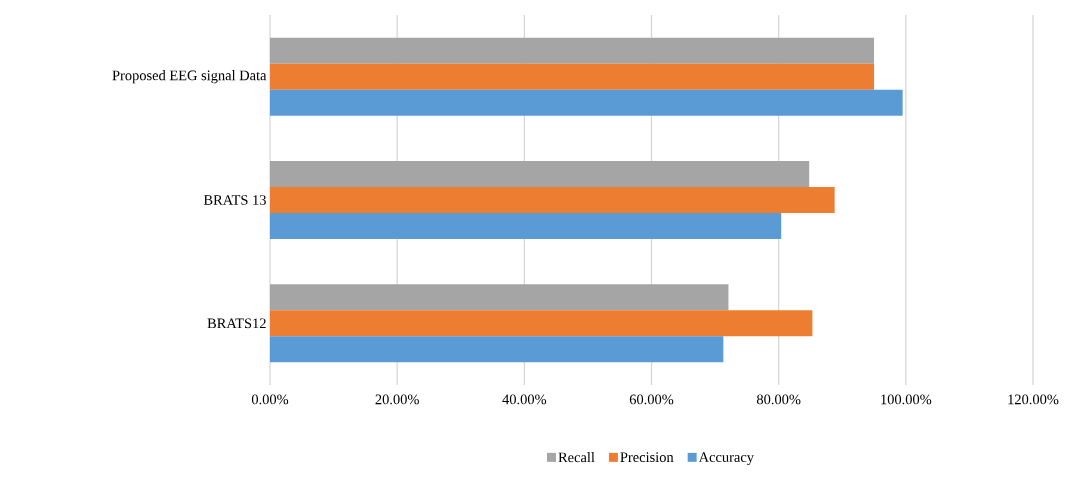 This screenshot has width=1075, height=477. Describe the element at coordinates (726, 458) in the screenshot. I see `legend-label: Accuracy` at that location.